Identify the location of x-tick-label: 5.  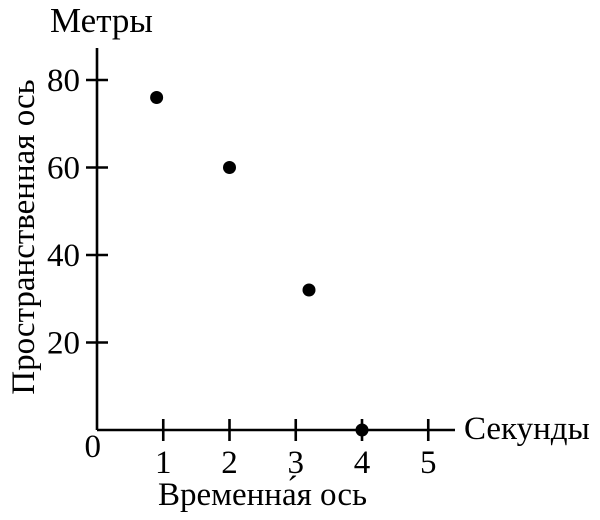
(428, 463).